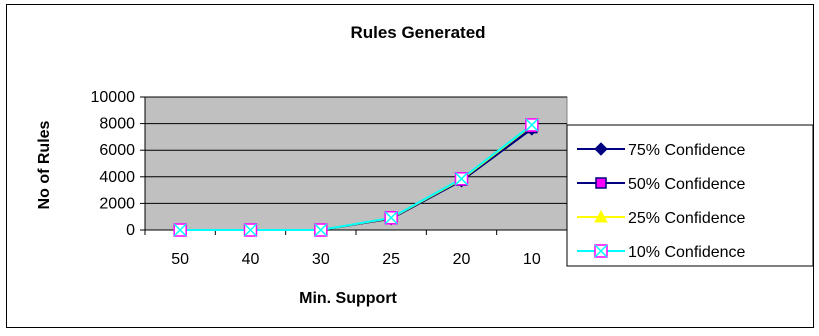 This screenshot has height=336, width=819. Describe the element at coordinates (348, 298) in the screenshot. I see `x-axis-label: Min. Support` at that location.